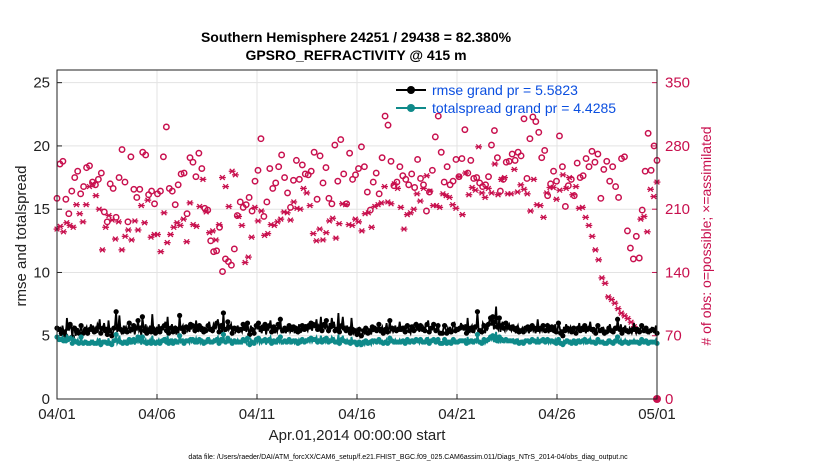 Image resolution: width=830 pixels, height=470 pixels. Describe the element at coordinates (41, 272) in the screenshot. I see `y-tick-label: 10` at that location.